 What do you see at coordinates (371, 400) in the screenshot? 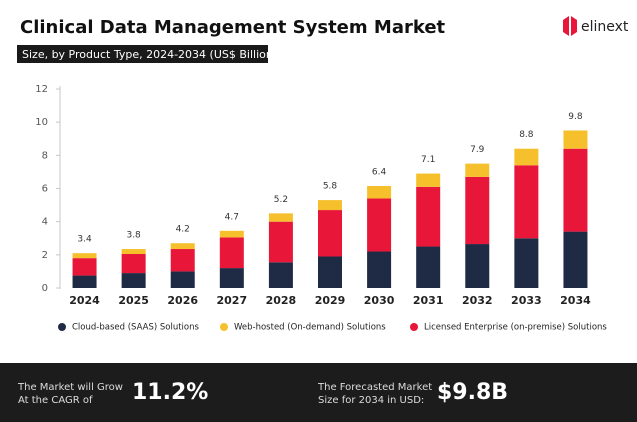
I see `footer-text: Size for 2034 in USD:` at bounding box center [371, 400].